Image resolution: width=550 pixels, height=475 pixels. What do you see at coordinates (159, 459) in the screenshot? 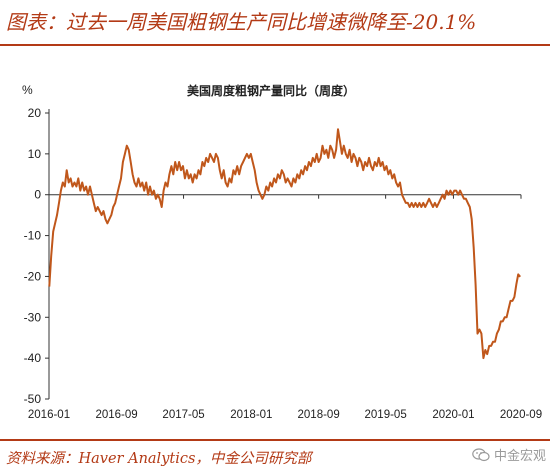
I see `source-note: 资料来源：Haver Analytics，中金公司研究部` at bounding box center [159, 459].